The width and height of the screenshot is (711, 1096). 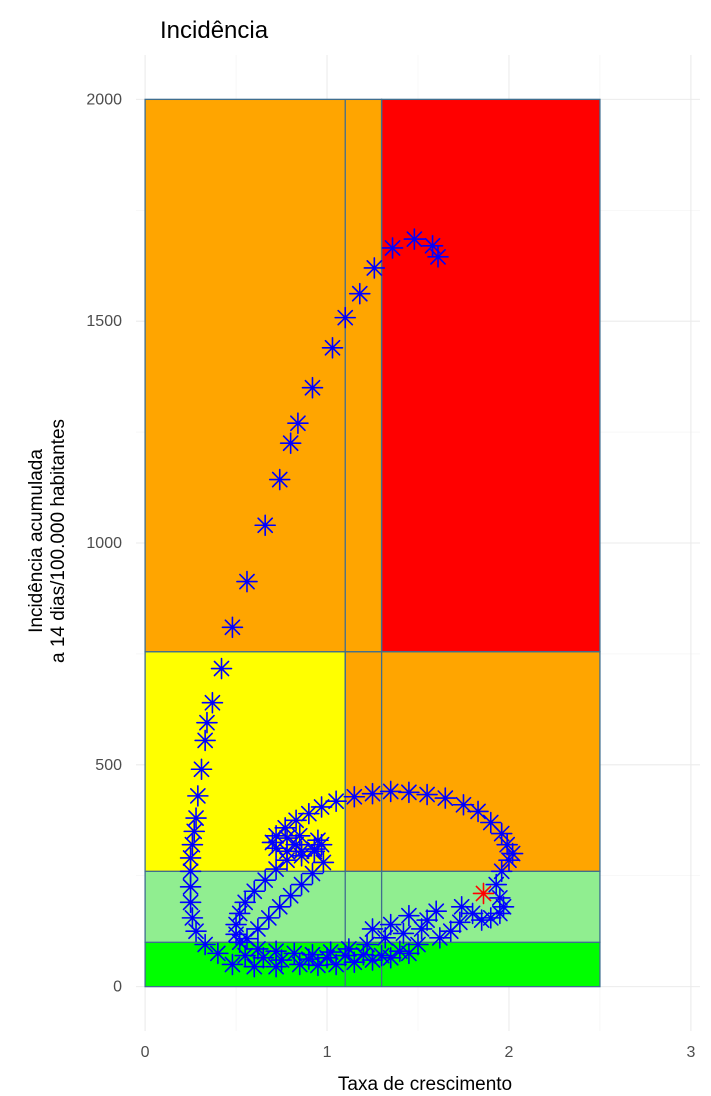 What do you see at coordinates (425, 1084) in the screenshot?
I see `x-axis-label: Taxa de crescimento` at bounding box center [425, 1084].